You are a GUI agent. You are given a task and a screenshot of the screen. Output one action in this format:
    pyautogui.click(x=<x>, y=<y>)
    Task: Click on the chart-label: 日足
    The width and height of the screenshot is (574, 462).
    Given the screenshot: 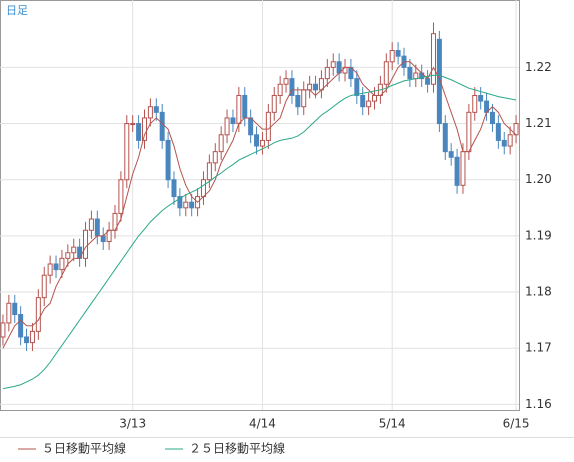 What is the action you would take?
    pyautogui.click(x=17, y=10)
    